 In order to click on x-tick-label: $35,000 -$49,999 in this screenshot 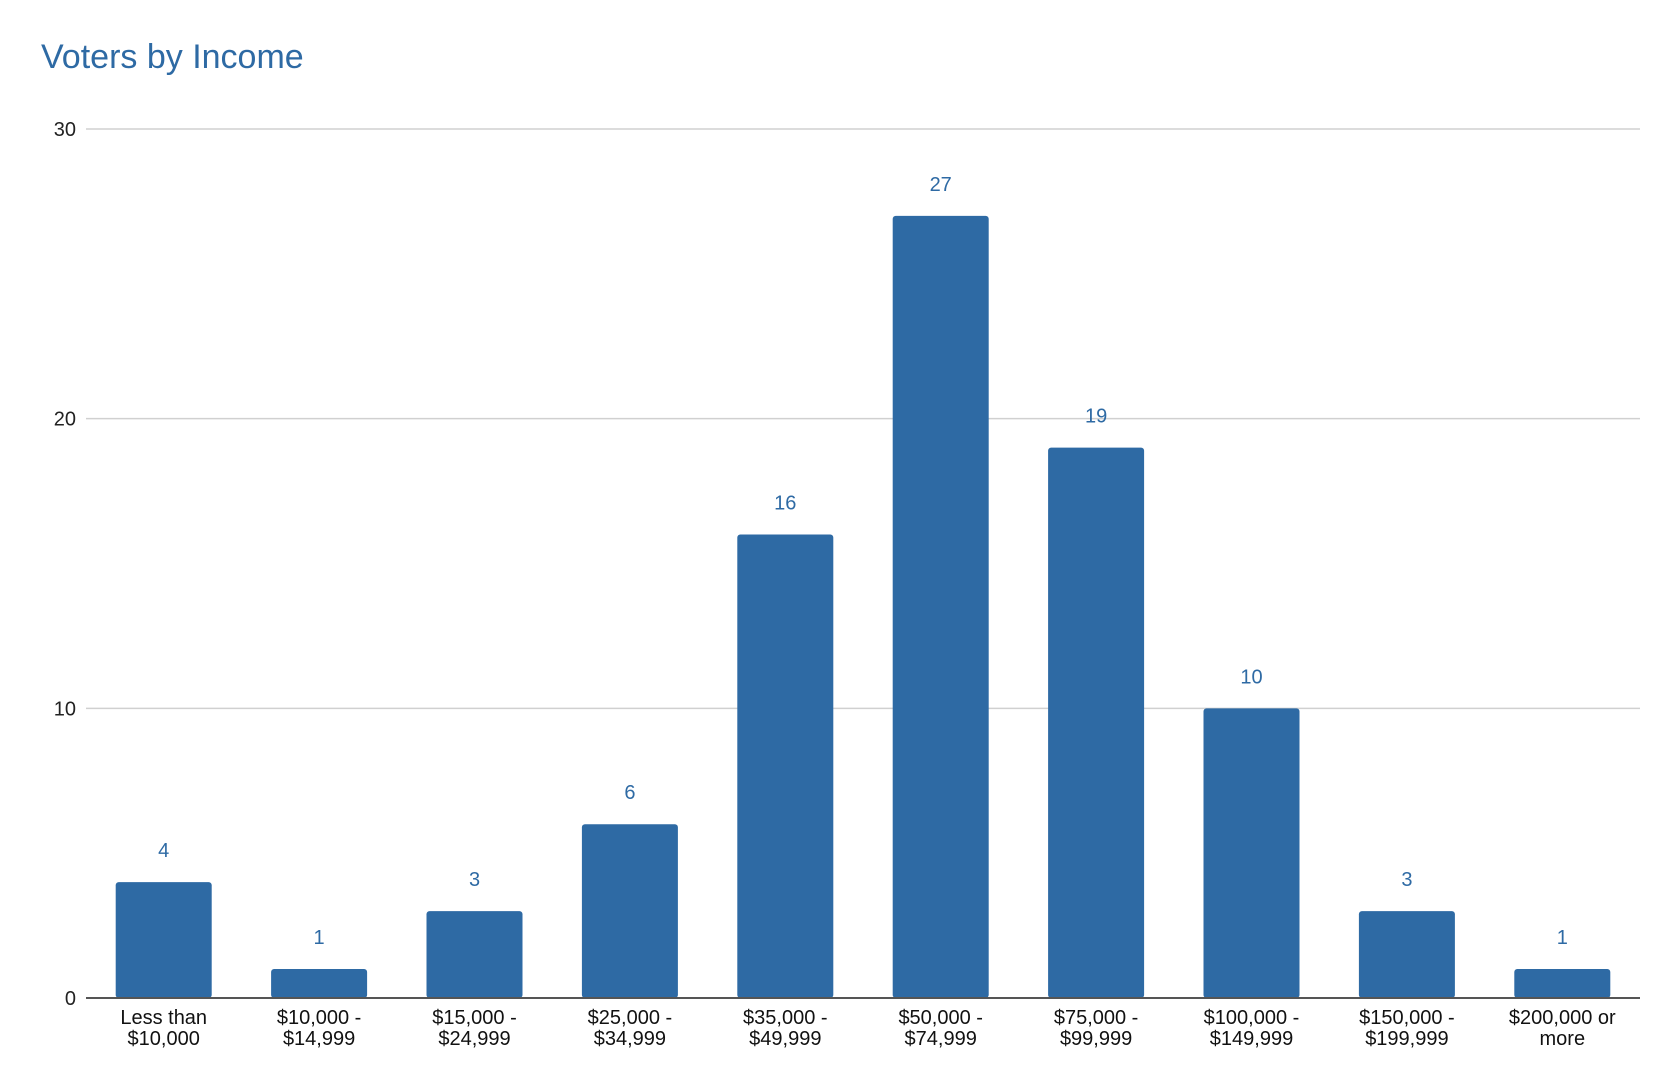, I will do `click(785, 1028)`.